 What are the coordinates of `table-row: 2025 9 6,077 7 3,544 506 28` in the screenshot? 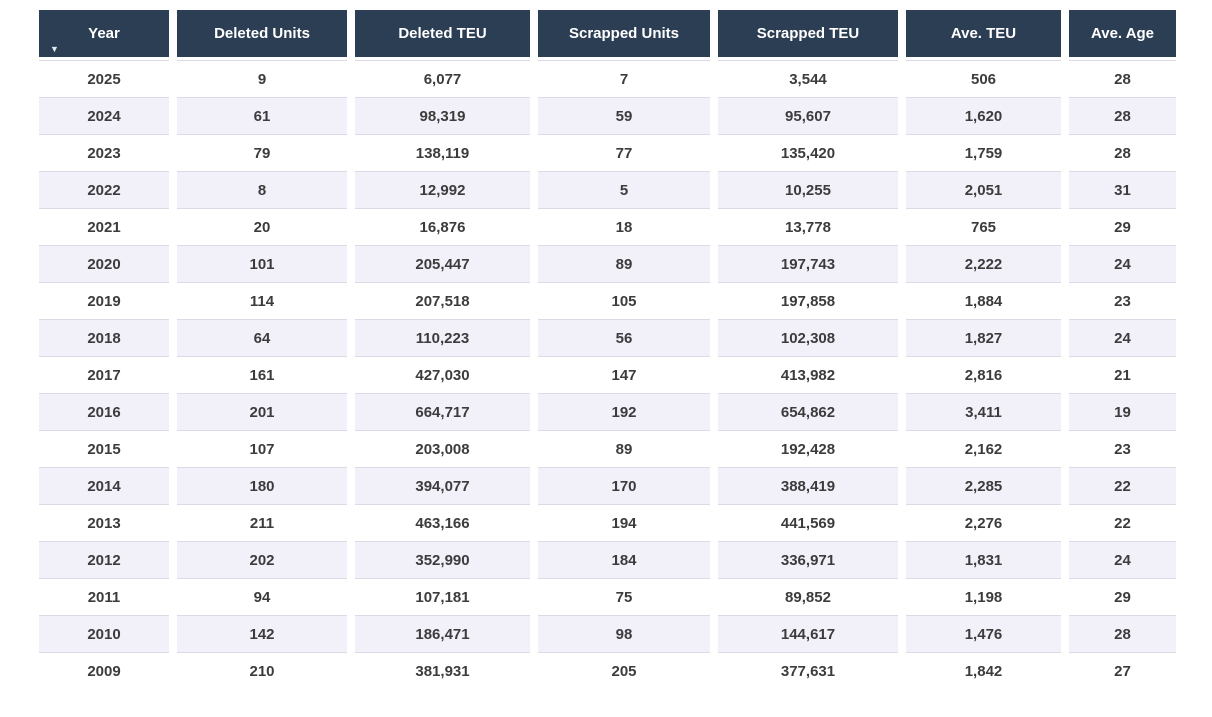 It's located at (607, 78).